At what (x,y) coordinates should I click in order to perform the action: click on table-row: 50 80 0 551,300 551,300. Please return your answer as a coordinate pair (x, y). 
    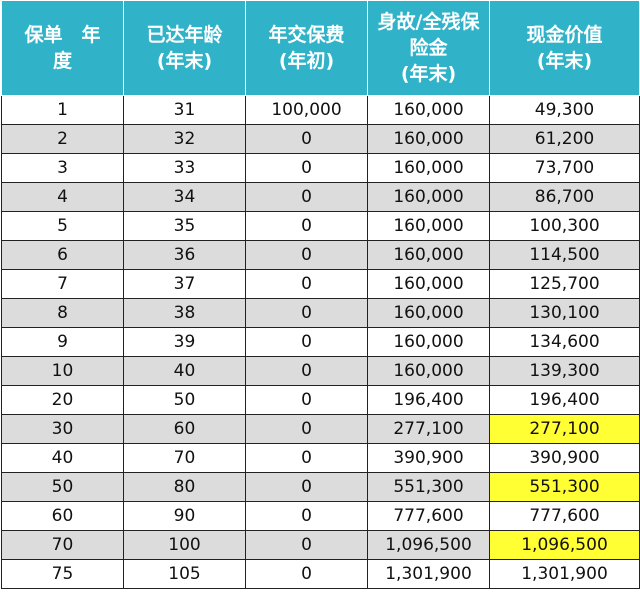
    Looking at the image, I should click on (320, 487).